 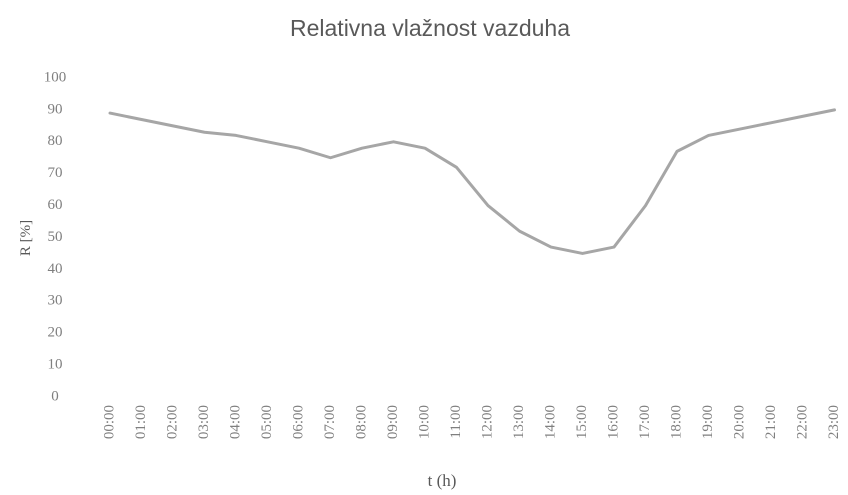 I want to click on x-tick-label: 04:00, so click(x=235, y=422).